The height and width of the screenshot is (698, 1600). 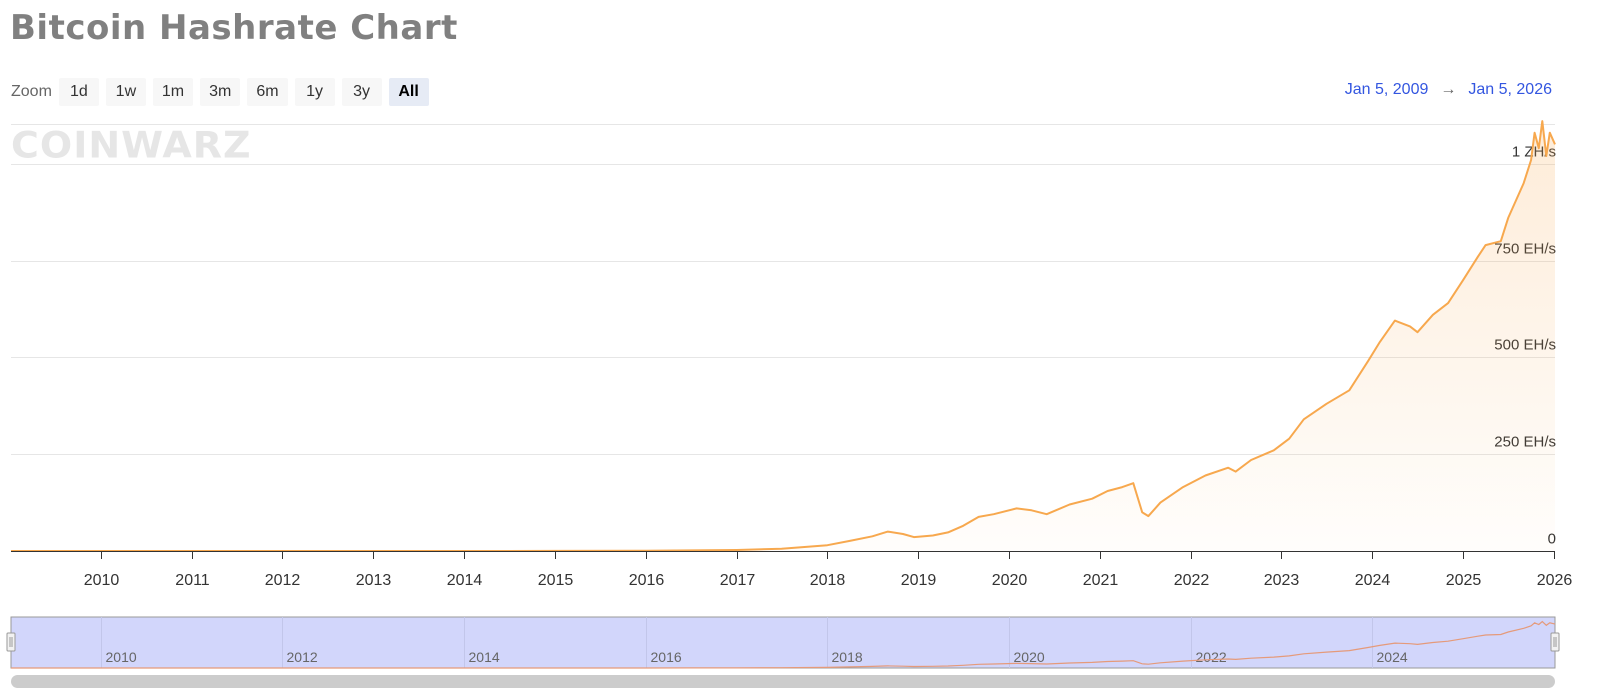 What do you see at coordinates (234, 28) in the screenshot?
I see `page-title: Bitcoin Hashrate Chart` at bounding box center [234, 28].